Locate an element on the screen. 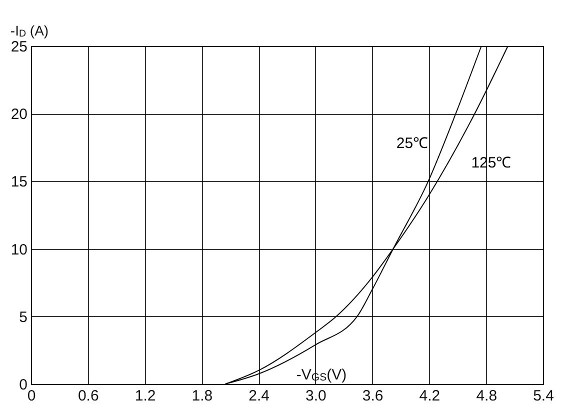 This screenshot has width=571, height=404. x-tick-label: 3.0 is located at coordinates (316, 396).